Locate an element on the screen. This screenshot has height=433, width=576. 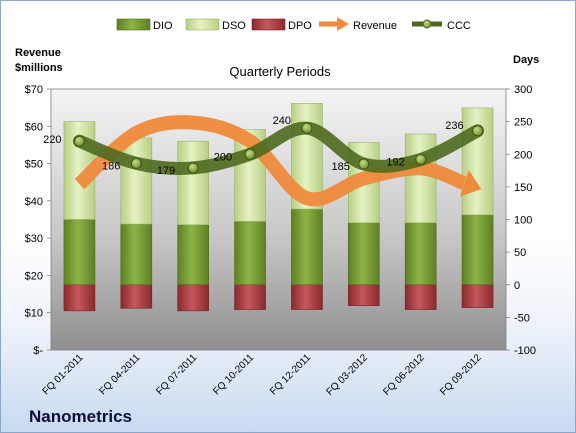
x-axis-category-label: FQ 06-2012 is located at coordinates (404, 375).